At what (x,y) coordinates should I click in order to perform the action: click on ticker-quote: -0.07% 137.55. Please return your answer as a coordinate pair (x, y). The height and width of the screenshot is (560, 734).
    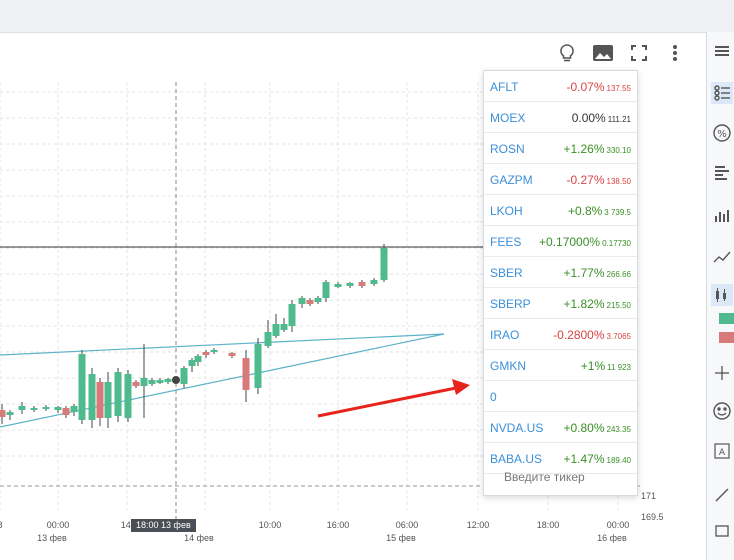
    Looking at the image, I should click on (599, 87).